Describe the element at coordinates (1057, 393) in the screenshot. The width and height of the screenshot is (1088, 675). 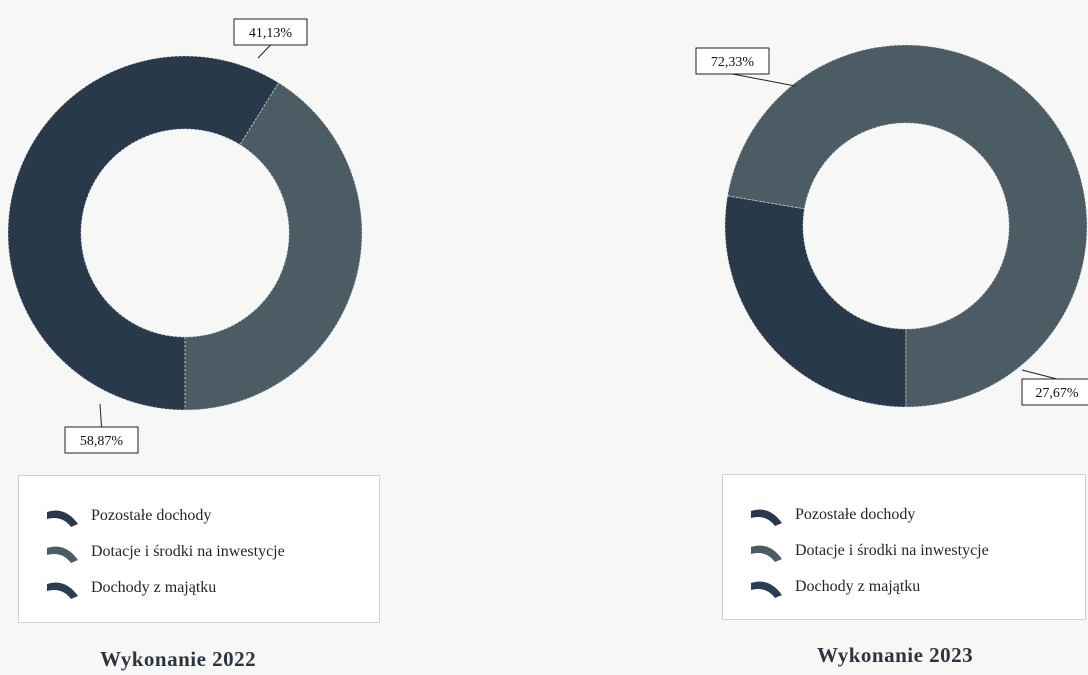
I see `data-label-text: 27,67%` at that location.